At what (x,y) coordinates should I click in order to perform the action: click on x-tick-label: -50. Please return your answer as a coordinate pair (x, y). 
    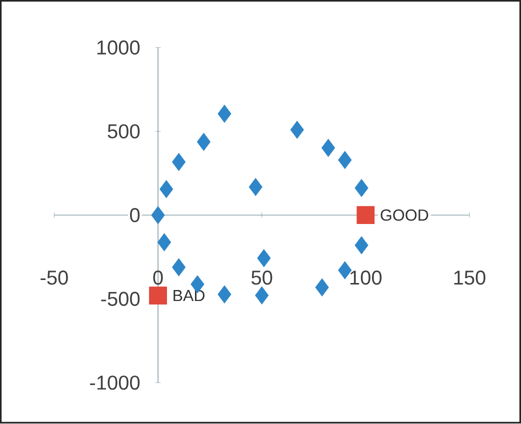
    Looking at the image, I should click on (54, 277).